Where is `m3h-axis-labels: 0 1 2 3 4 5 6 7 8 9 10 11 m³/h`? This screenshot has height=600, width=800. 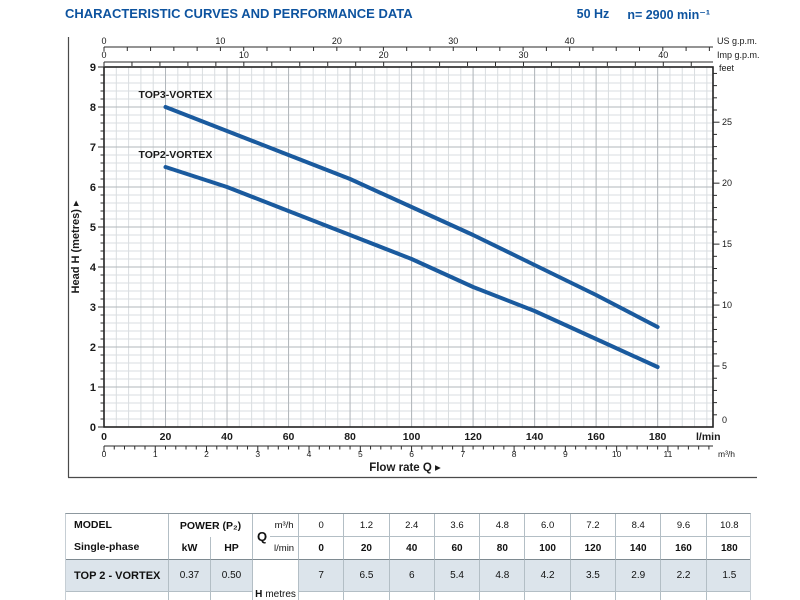 m3h-axis-labels: 0 1 2 3 4 5 6 7 8 9 10 11 m³/h is located at coordinates (419, 454).